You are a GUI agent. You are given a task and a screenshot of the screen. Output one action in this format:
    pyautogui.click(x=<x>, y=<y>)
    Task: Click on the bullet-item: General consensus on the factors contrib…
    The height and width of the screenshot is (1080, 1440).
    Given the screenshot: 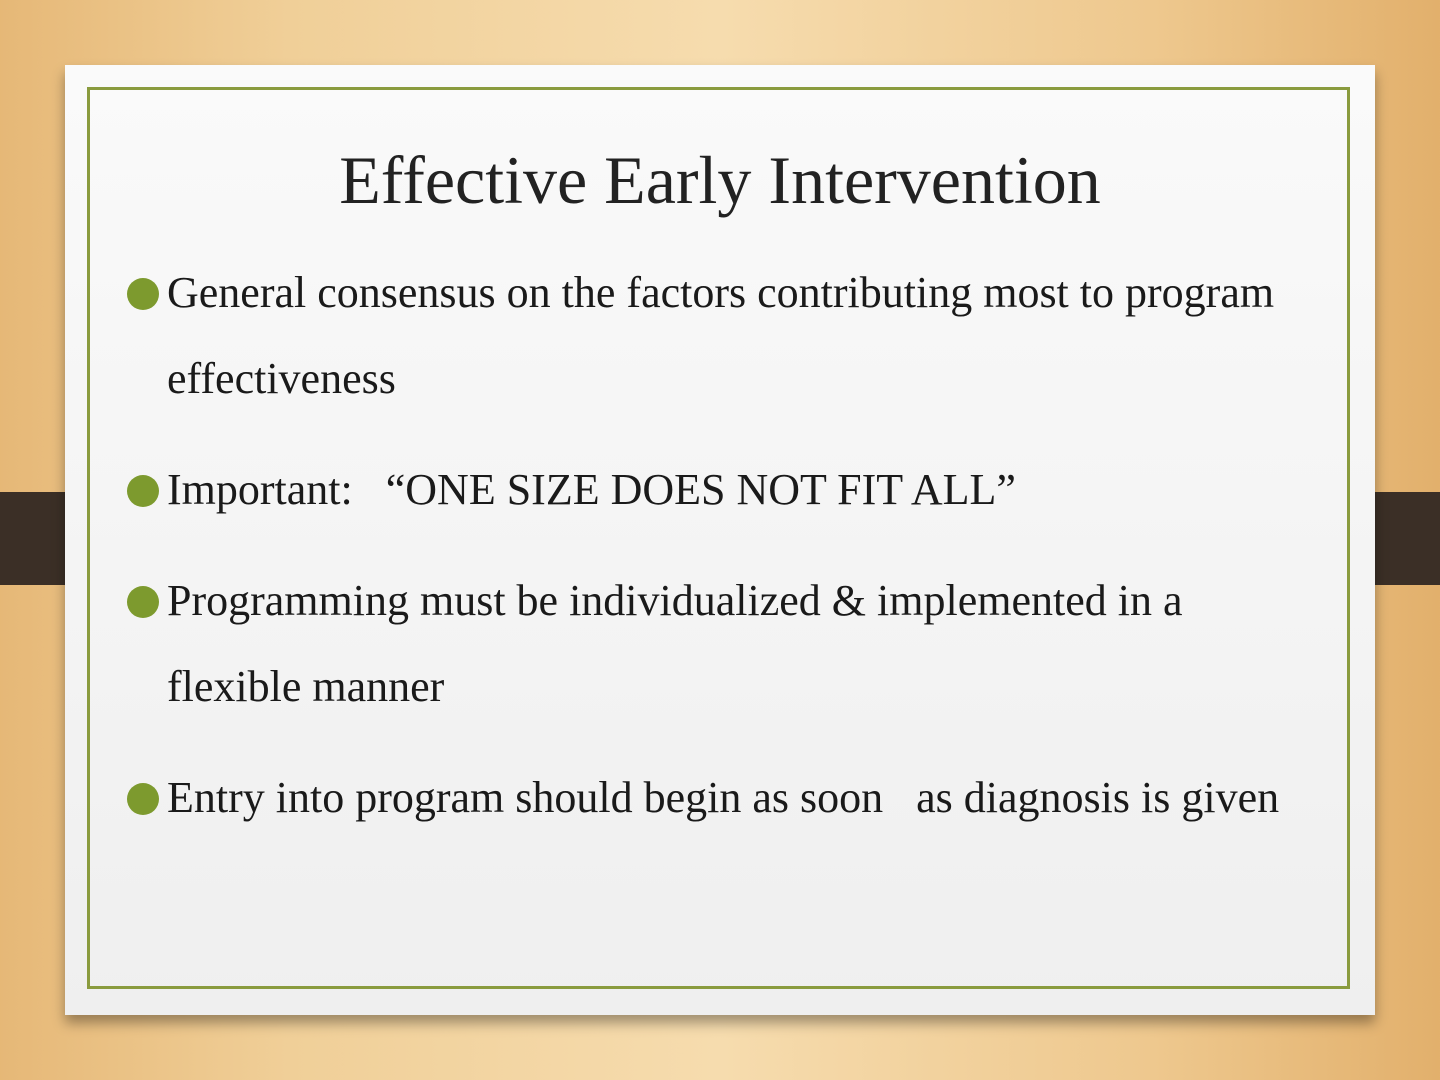 What is the action you would take?
    pyautogui.click(x=709, y=336)
    